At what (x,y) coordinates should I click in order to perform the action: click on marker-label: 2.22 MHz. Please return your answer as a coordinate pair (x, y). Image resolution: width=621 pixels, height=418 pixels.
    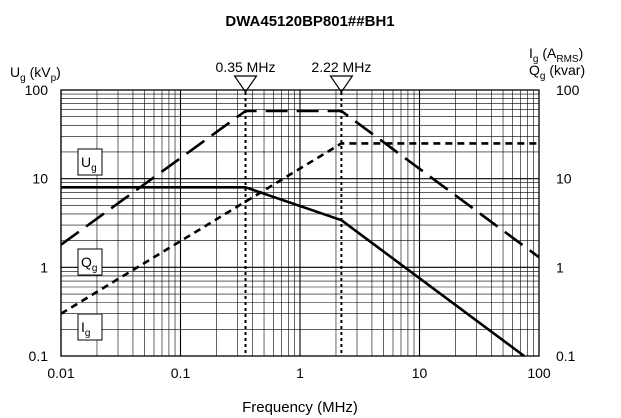
    Looking at the image, I should click on (341, 67).